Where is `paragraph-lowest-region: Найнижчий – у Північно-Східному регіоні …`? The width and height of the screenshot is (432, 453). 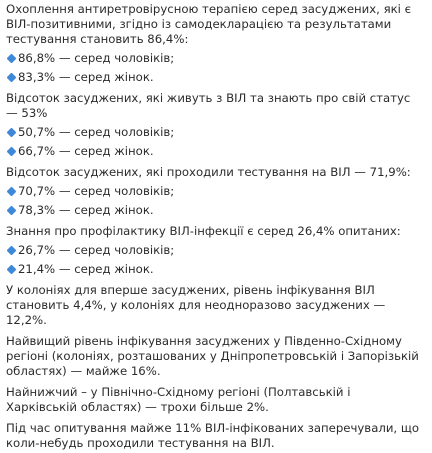
paragraph-lowest-region: Найнижчий – у Північно-Східному регіоні … is located at coordinates (178, 399).